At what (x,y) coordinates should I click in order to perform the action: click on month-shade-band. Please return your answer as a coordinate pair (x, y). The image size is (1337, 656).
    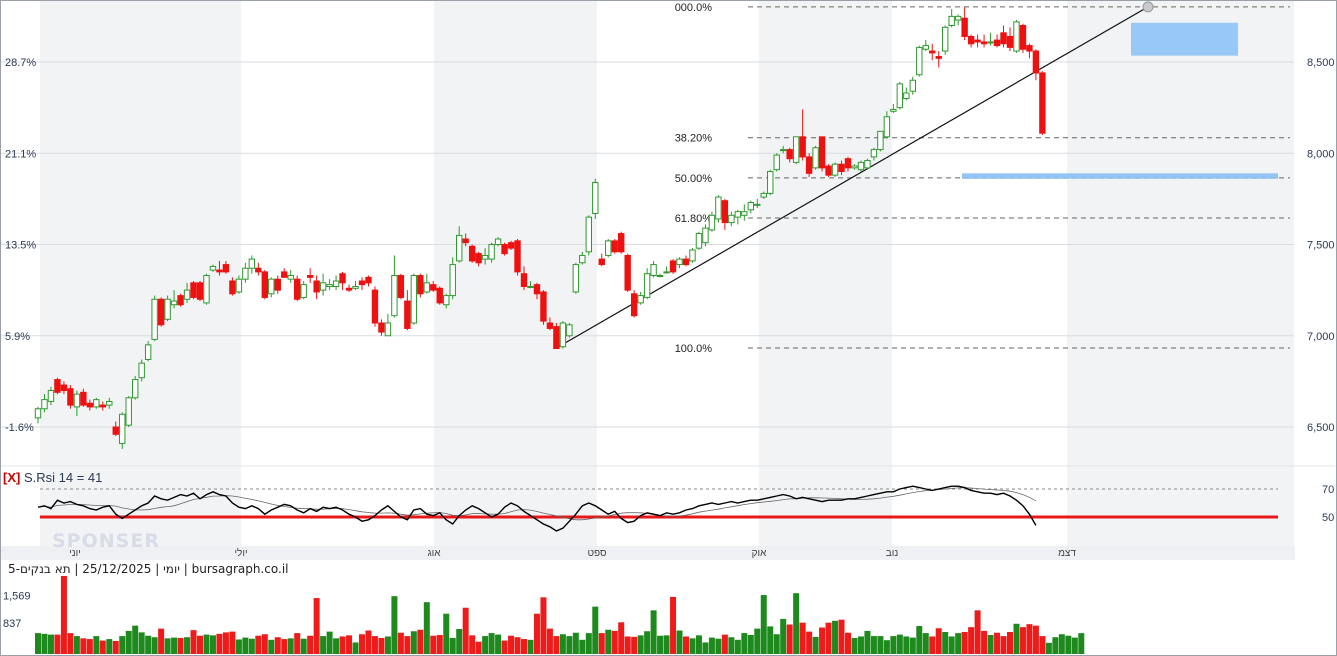
    Looking at the image, I should click on (1180, 273).